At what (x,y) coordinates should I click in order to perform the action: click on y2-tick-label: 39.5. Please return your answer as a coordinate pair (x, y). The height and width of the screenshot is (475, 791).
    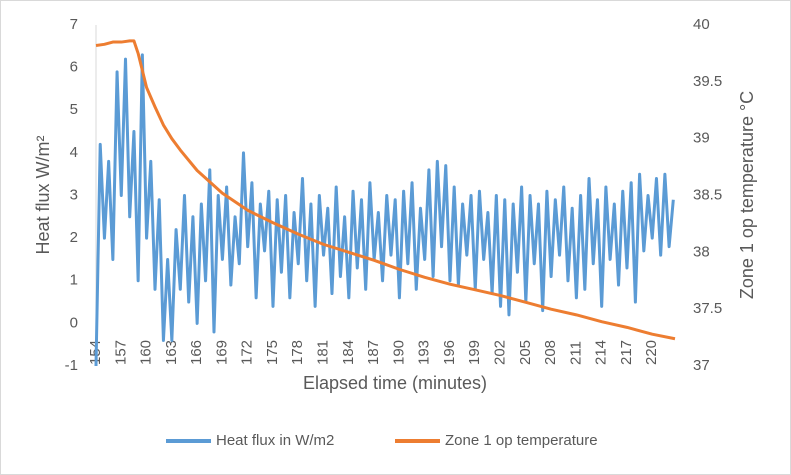
    Looking at the image, I should click on (707, 81).